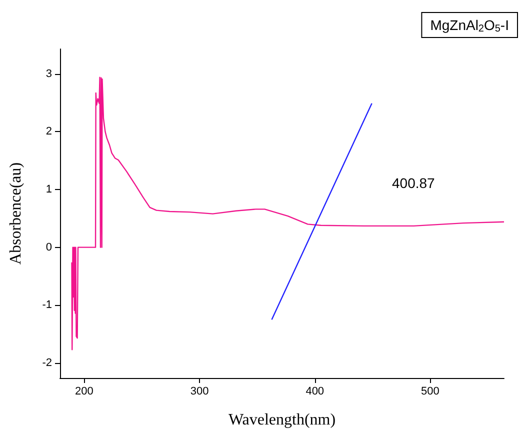 Image resolution: width=520 pixels, height=433 pixels. I want to click on y-tick-label: -2, so click(47, 362).